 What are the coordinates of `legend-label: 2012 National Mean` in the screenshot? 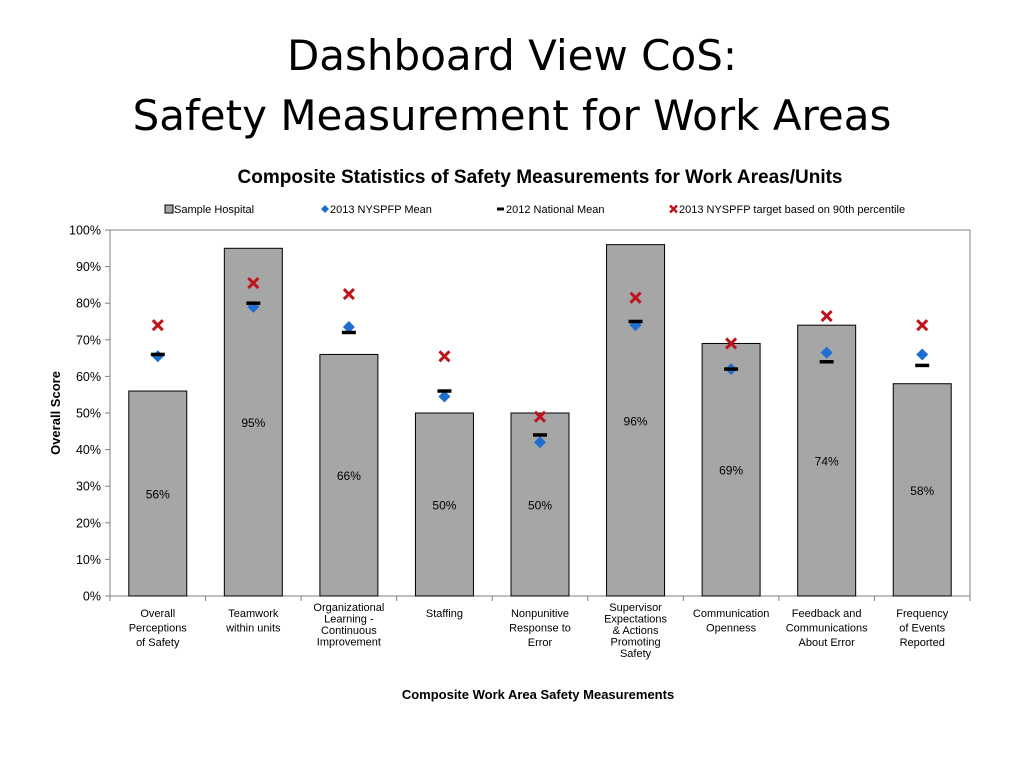 It's located at (555, 210).